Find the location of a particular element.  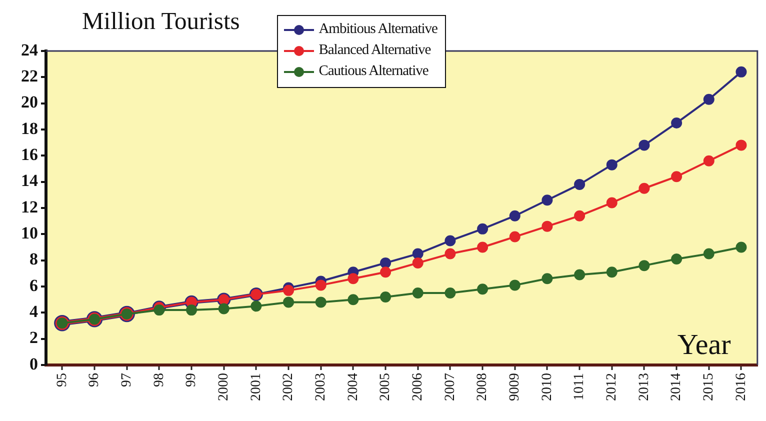

legend-label: Balanced Alternative is located at coordinates (374, 50).